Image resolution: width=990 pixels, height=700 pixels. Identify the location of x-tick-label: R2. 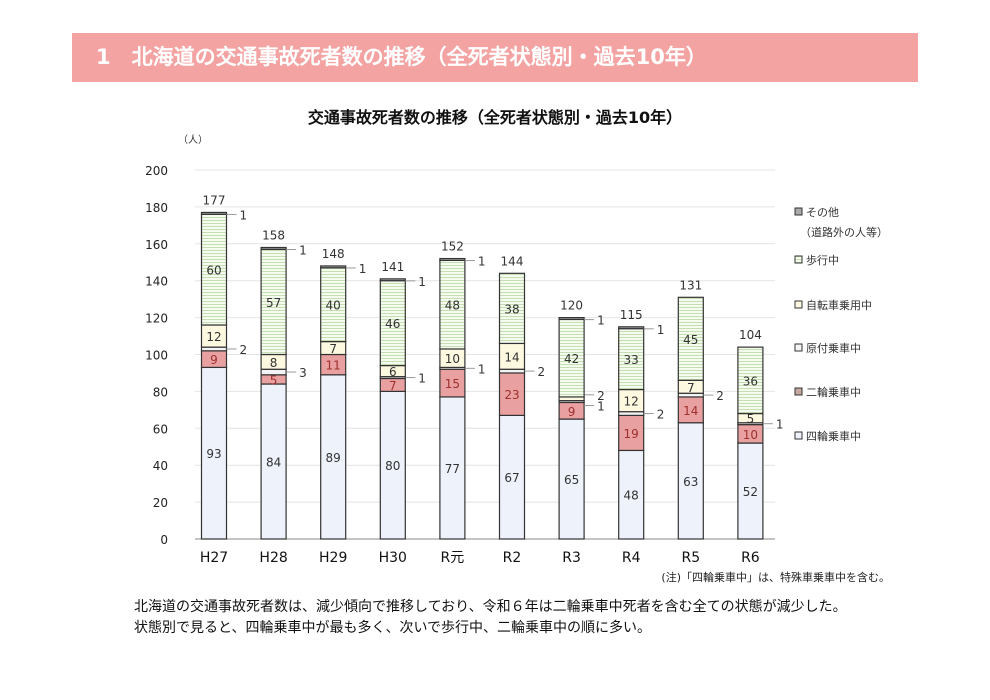
(512, 558).